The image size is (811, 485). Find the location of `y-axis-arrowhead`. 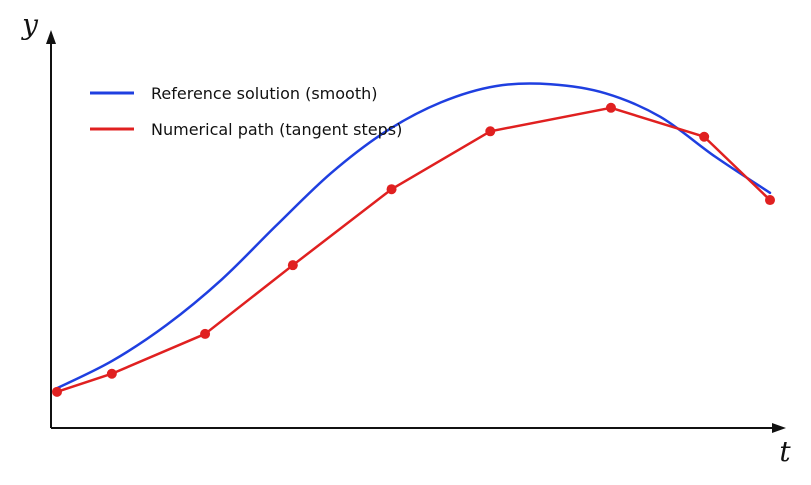

y-axis-arrowhead is located at coordinates (51, 37).